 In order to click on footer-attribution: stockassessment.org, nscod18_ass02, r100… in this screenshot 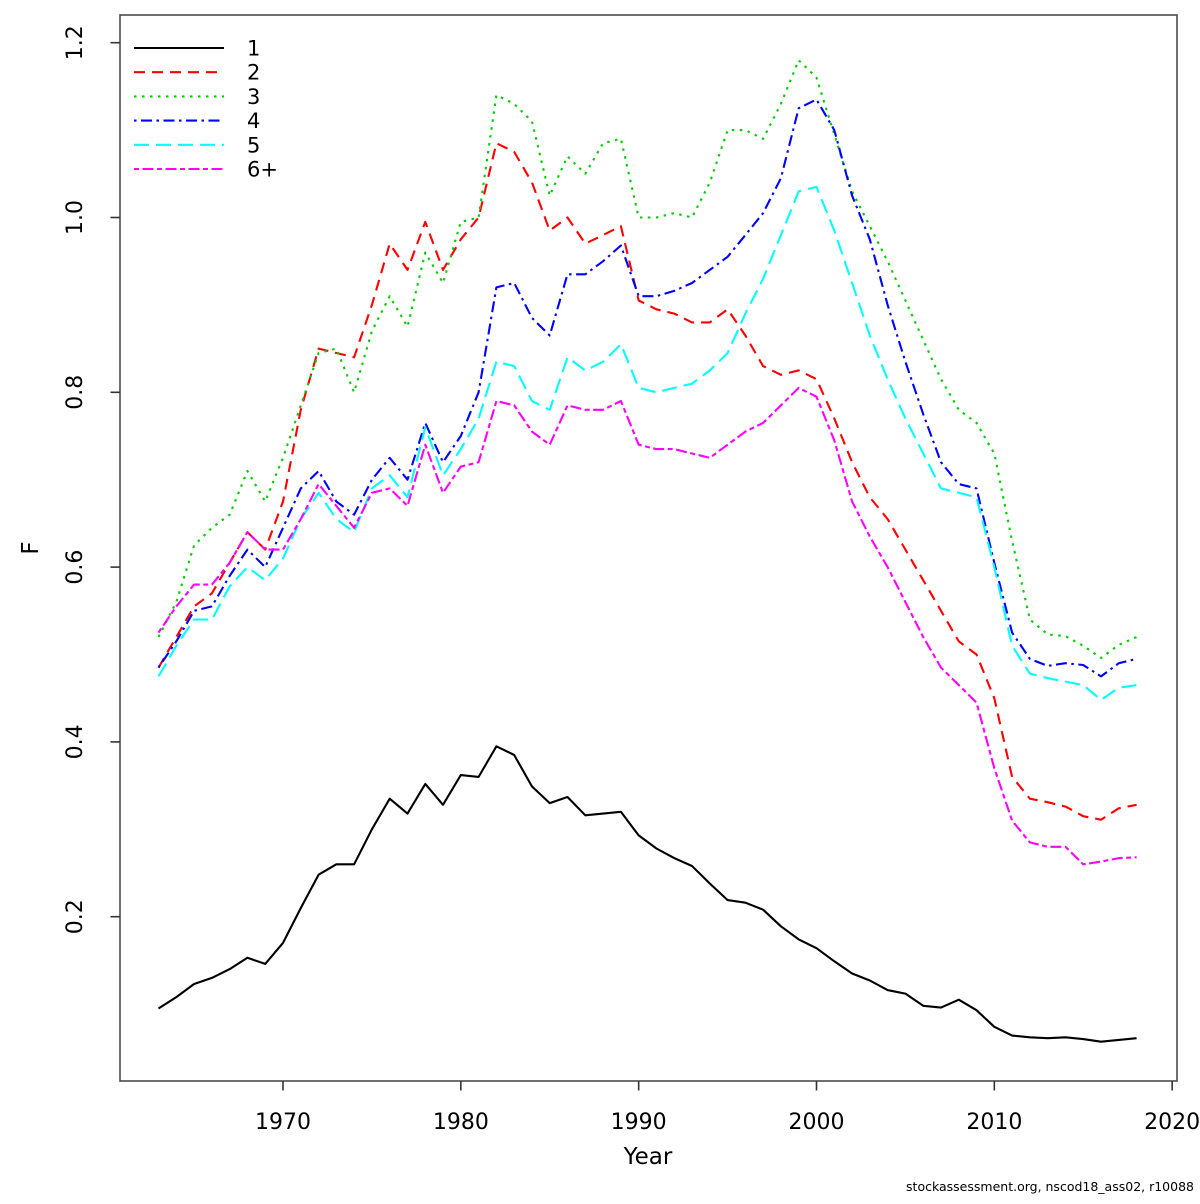, I will do `click(1050, 1186)`.